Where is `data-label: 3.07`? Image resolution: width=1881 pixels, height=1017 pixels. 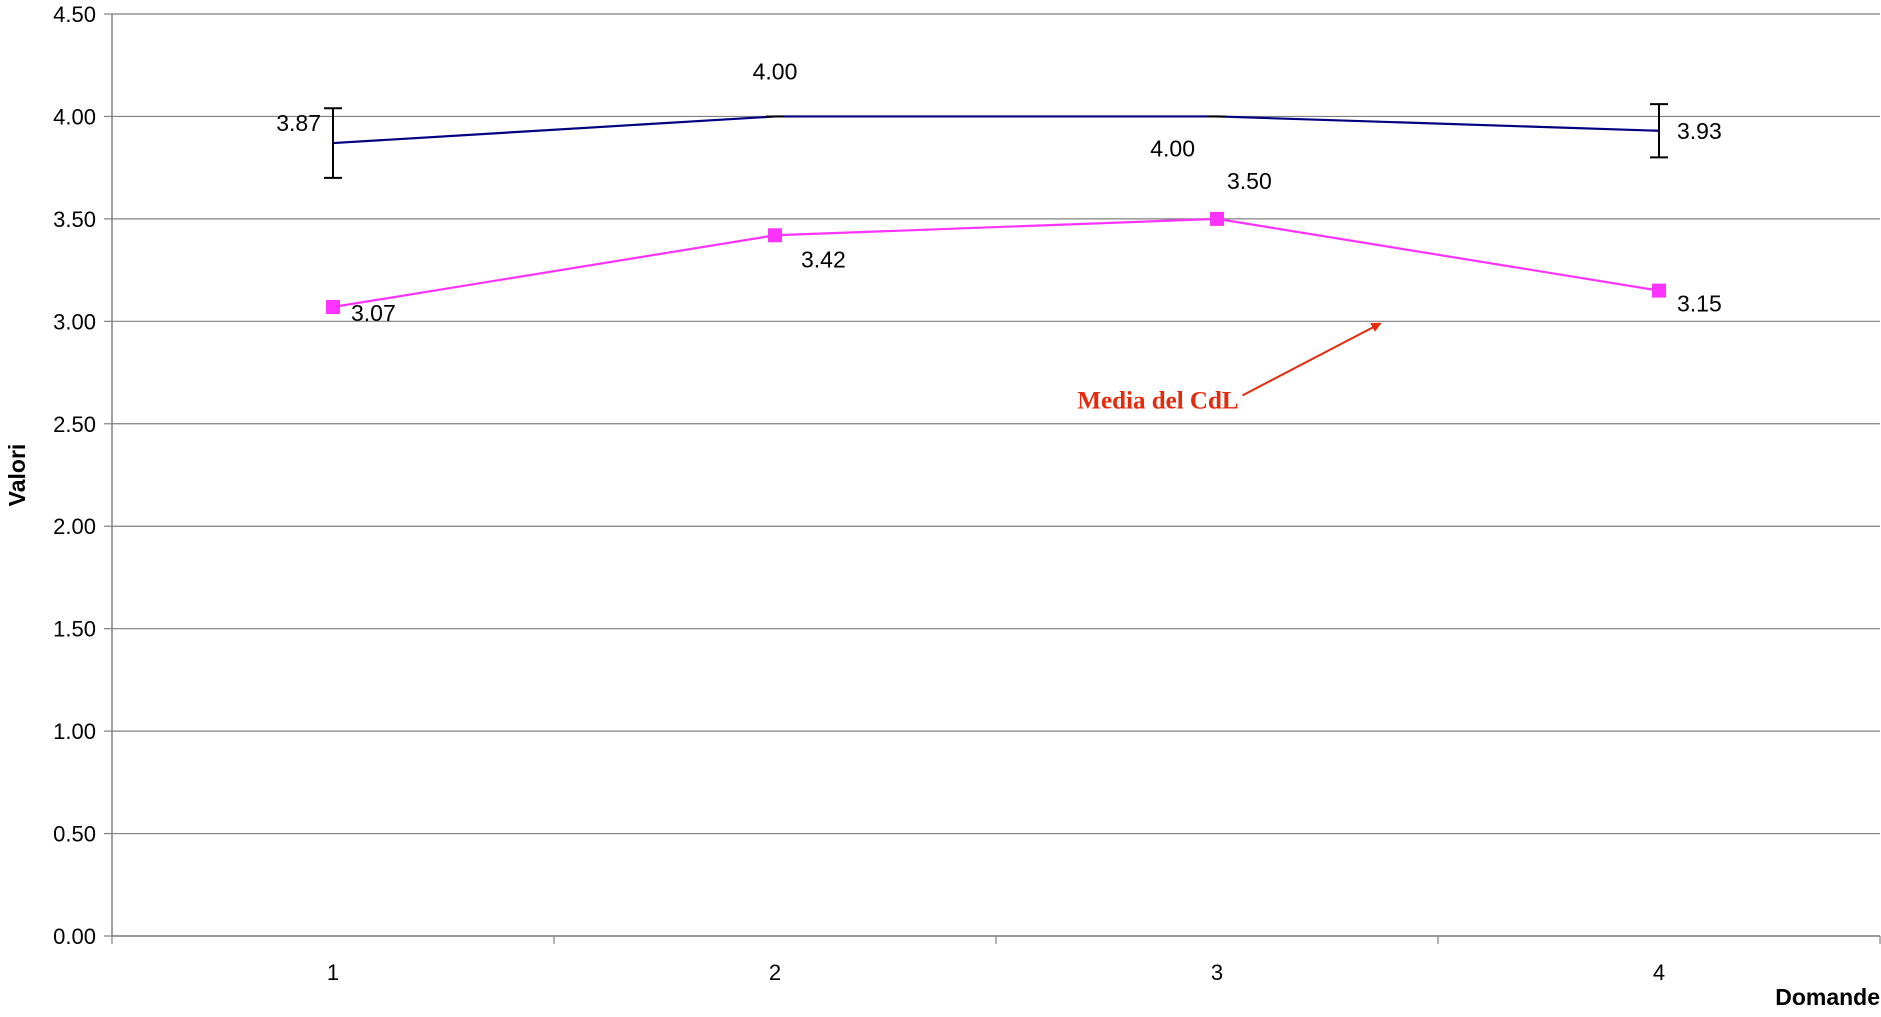
data-label: 3.07 is located at coordinates (373, 313).